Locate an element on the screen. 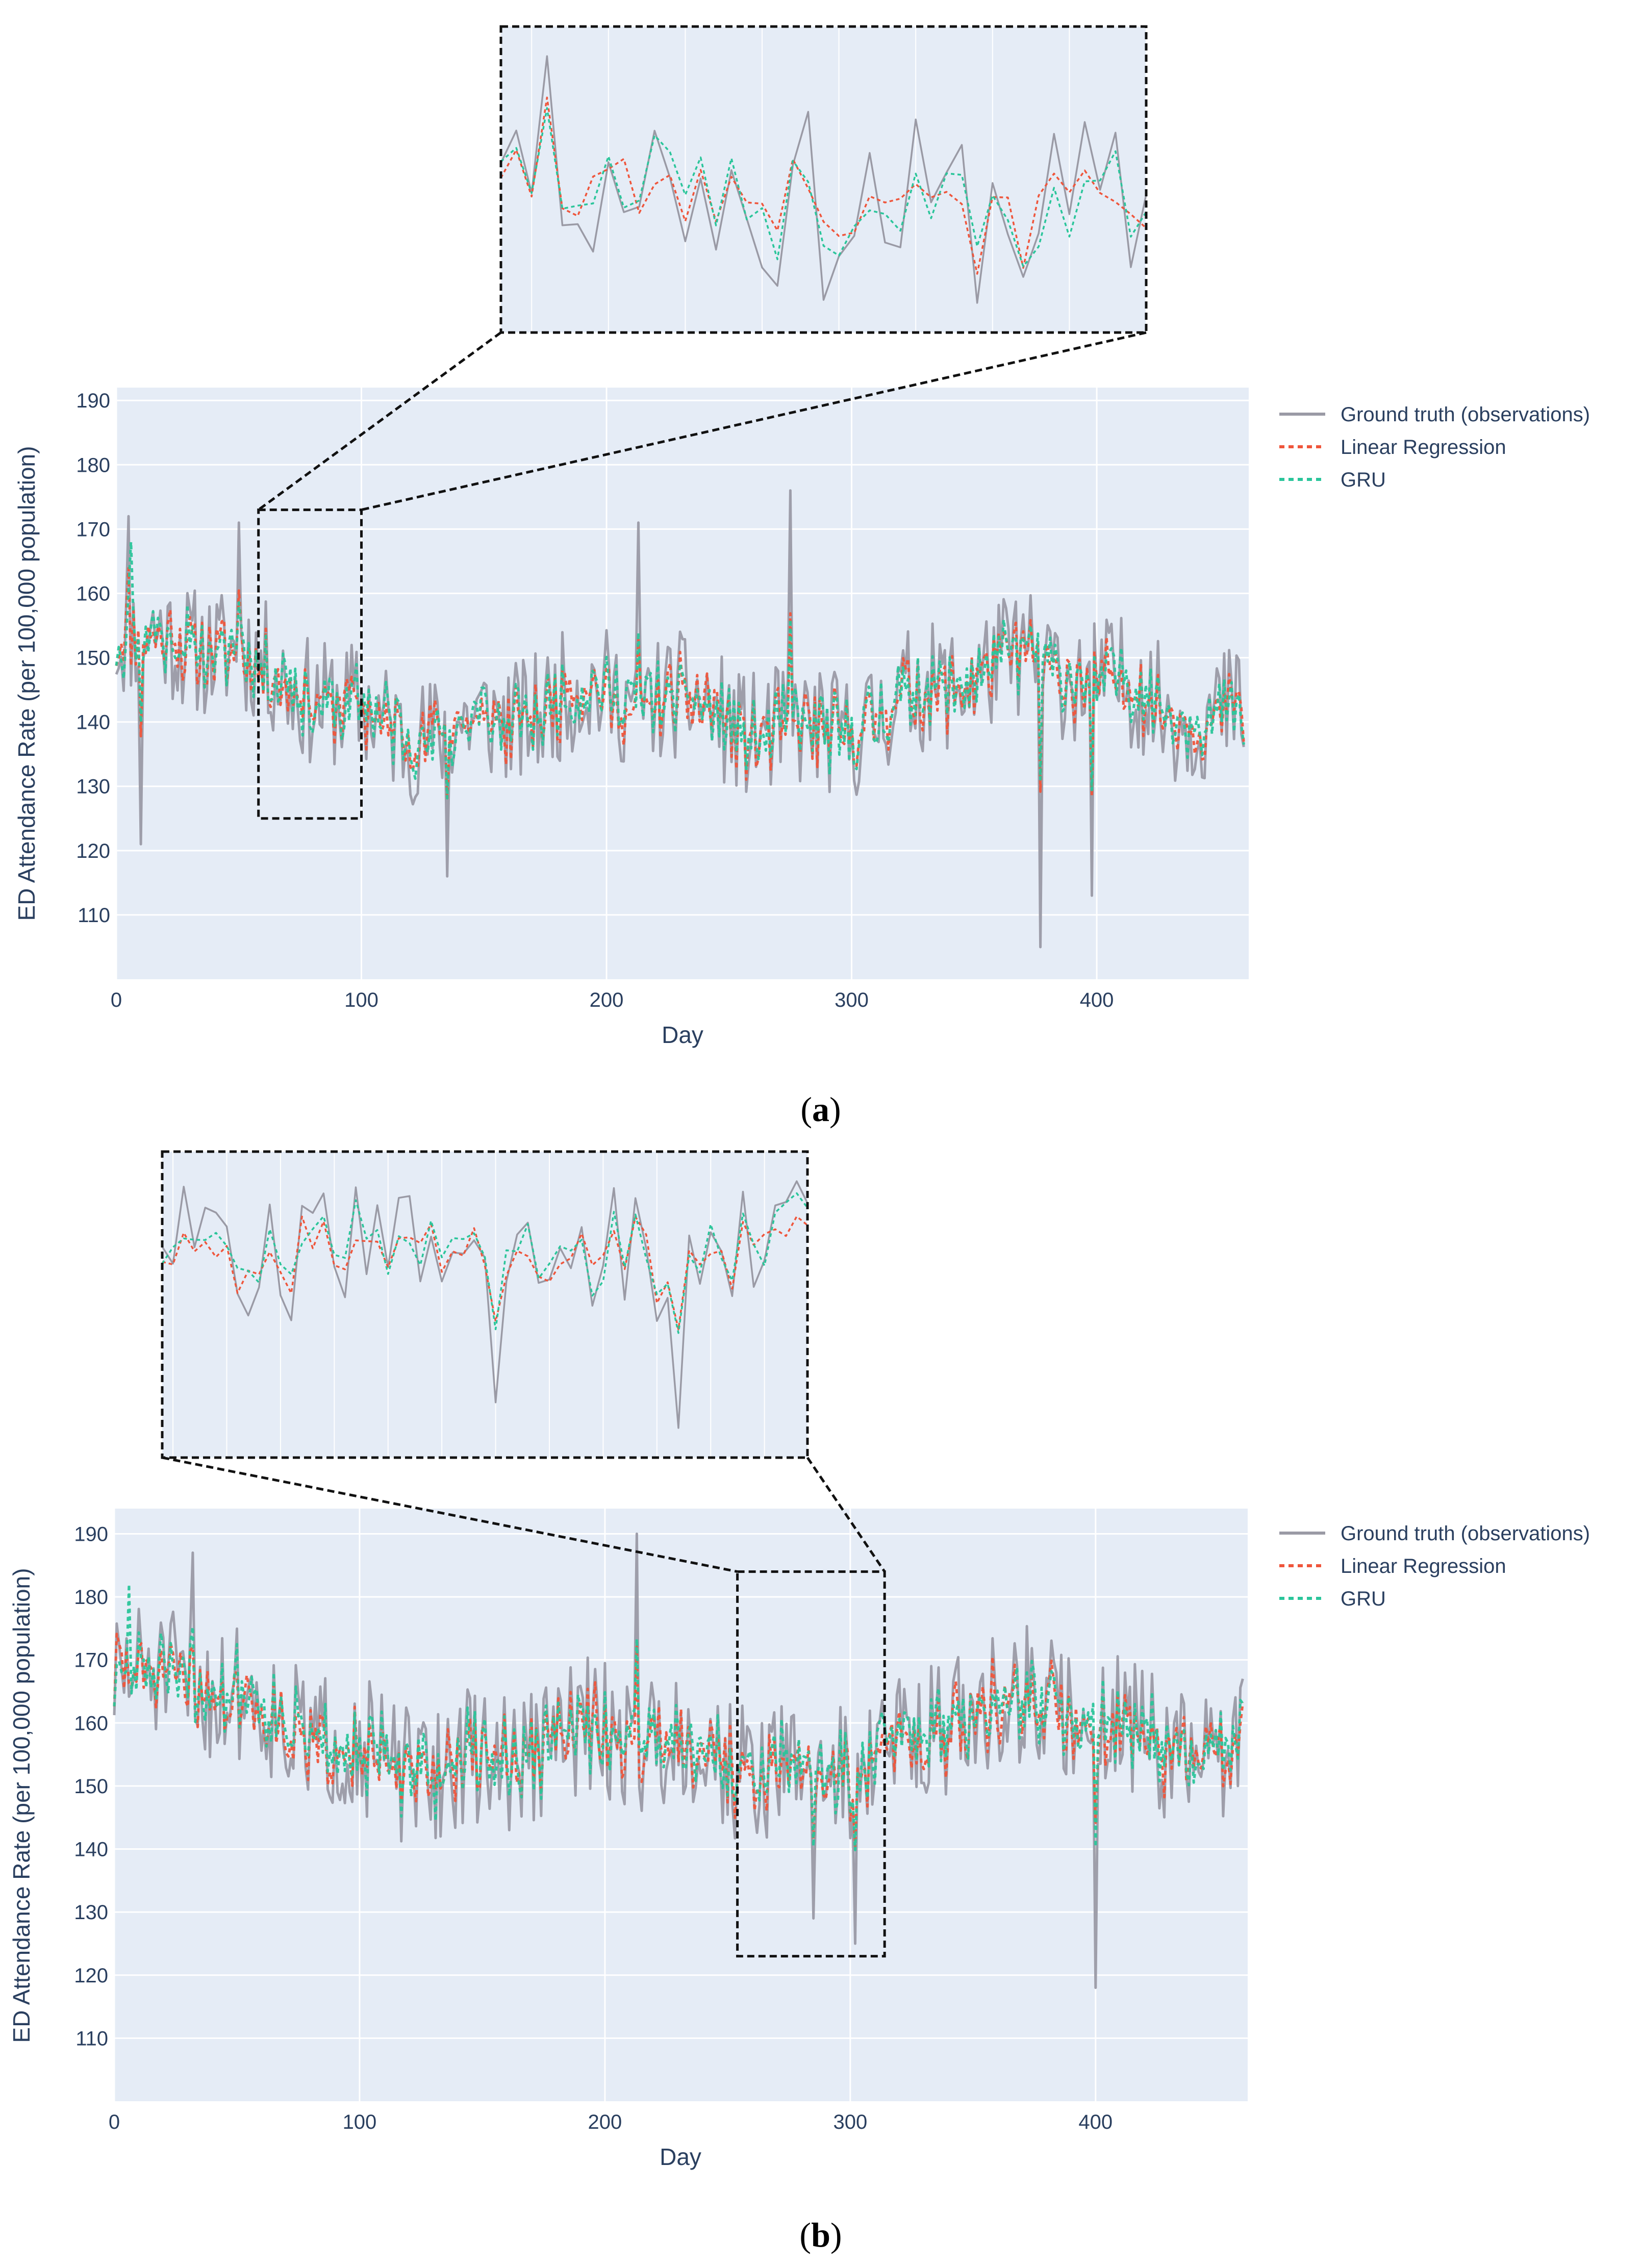 The height and width of the screenshot is (2268, 1642). x-tick-label-a: 0 is located at coordinates (117, 1000).